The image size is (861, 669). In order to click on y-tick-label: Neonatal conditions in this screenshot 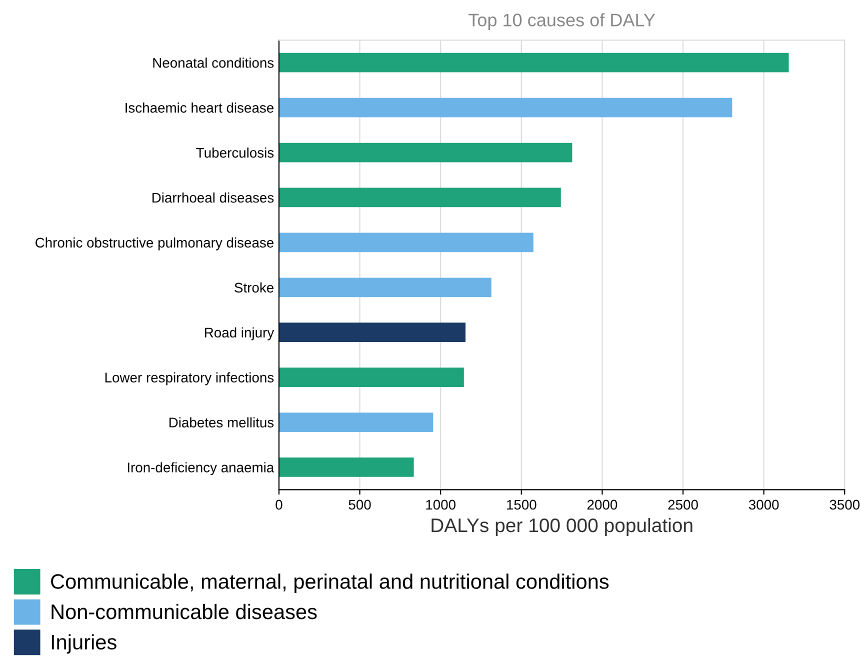, I will do `click(213, 63)`.